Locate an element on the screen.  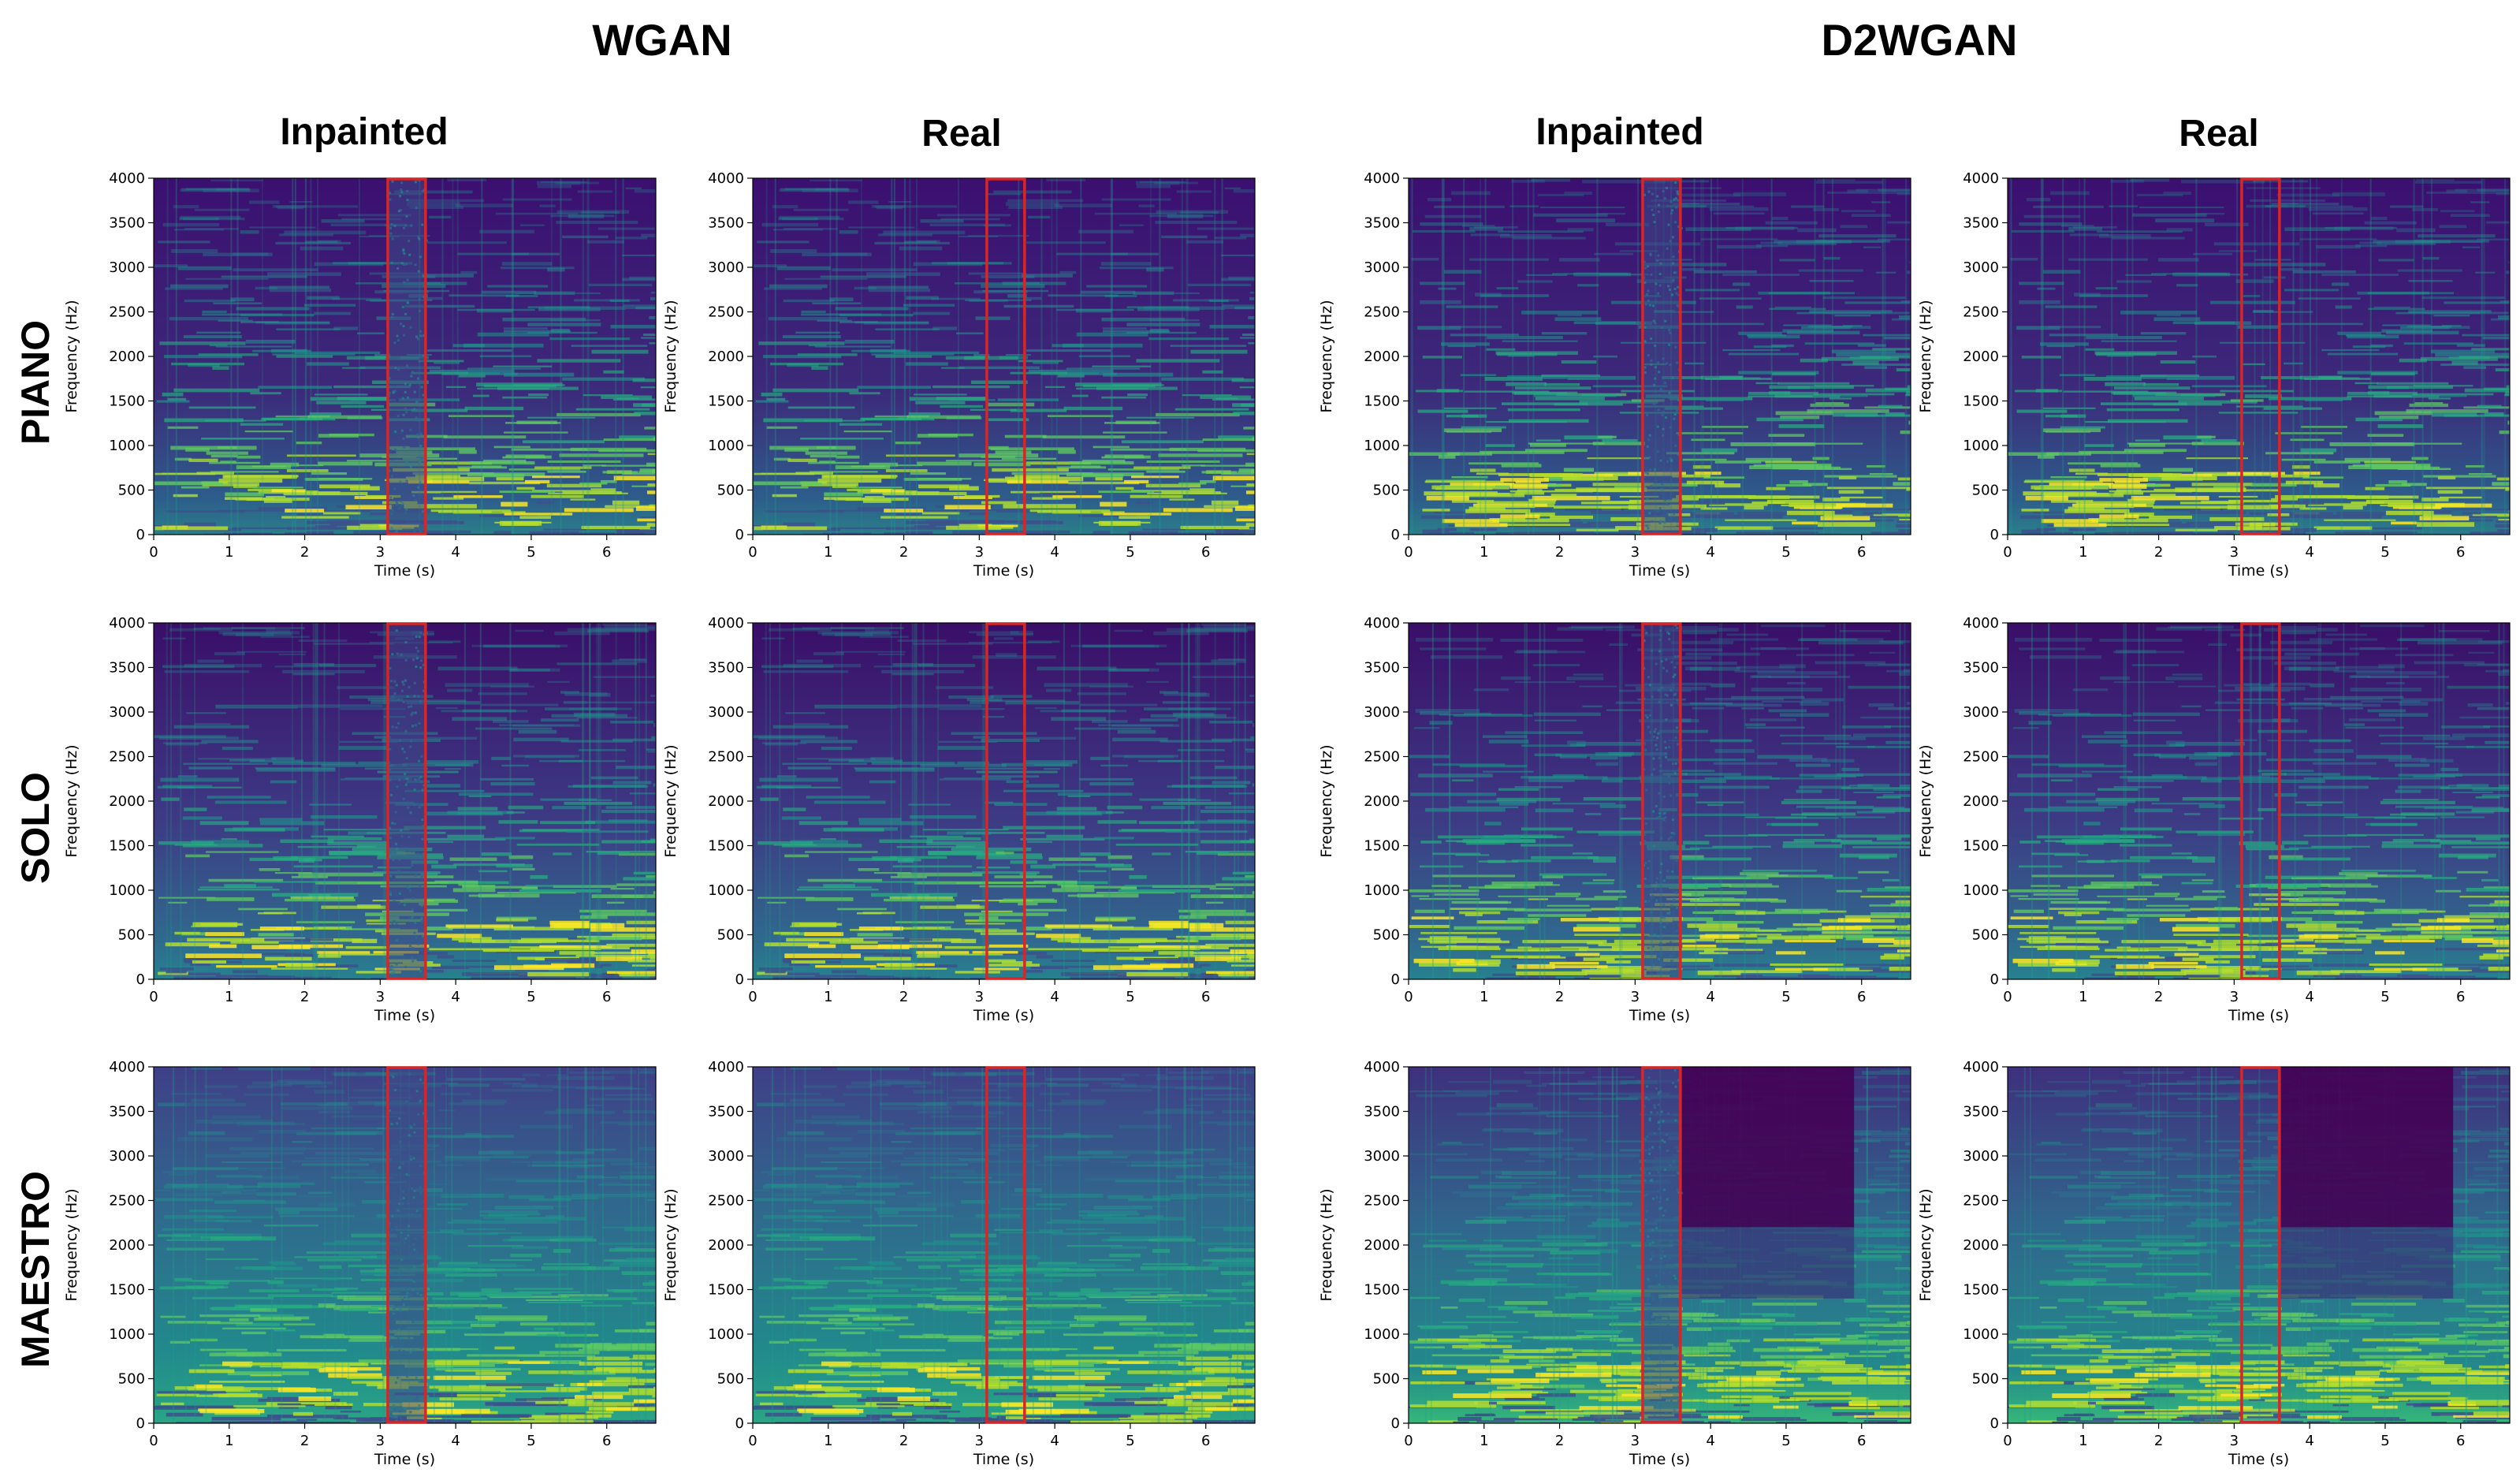
group-title-d2wgan: D2WGAN is located at coordinates (1919, 40).